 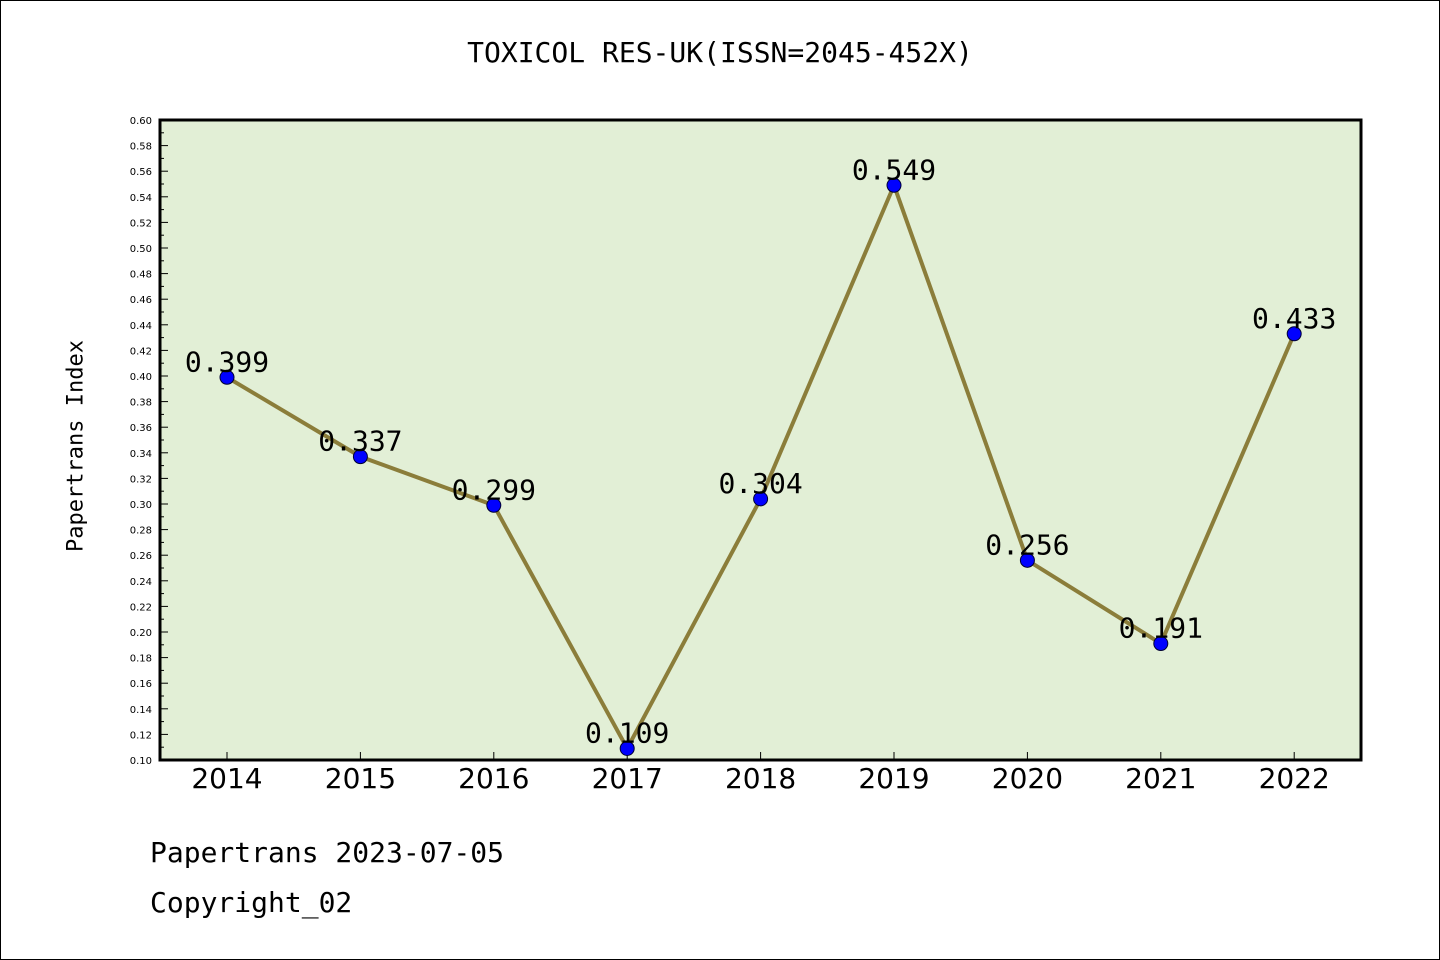 What do you see at coordinates (251, 902) in the screenshot?
I see `footer-copyright: Copyright_02` at bounding box center [251, 902].